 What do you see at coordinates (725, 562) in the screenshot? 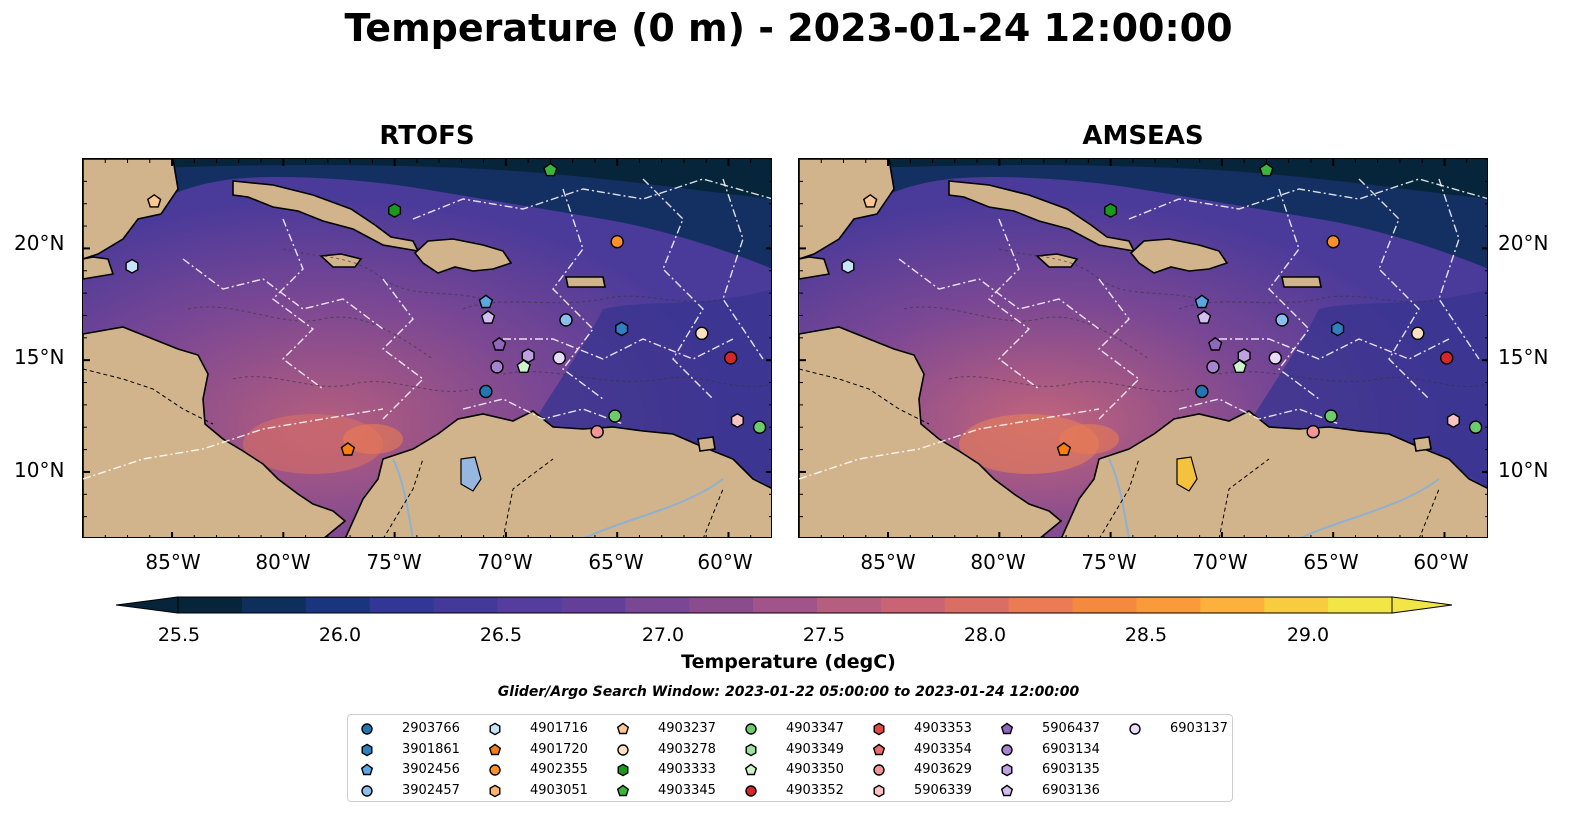
I see `lon-label-60w: 60°W` at bounding box center [725, 562].